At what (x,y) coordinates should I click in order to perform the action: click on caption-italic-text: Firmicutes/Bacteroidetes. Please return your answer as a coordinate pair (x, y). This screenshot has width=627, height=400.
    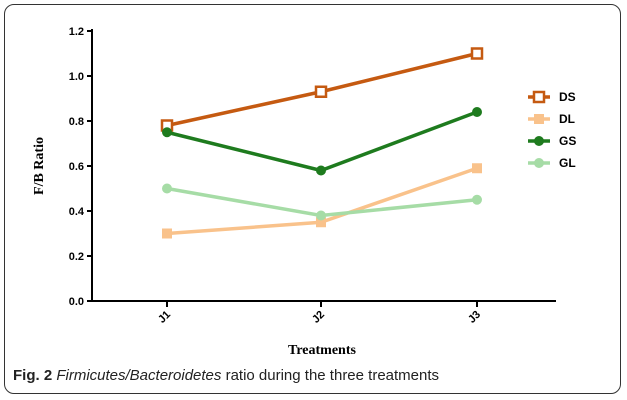
    Looking at the image, I should click on (139, 375).